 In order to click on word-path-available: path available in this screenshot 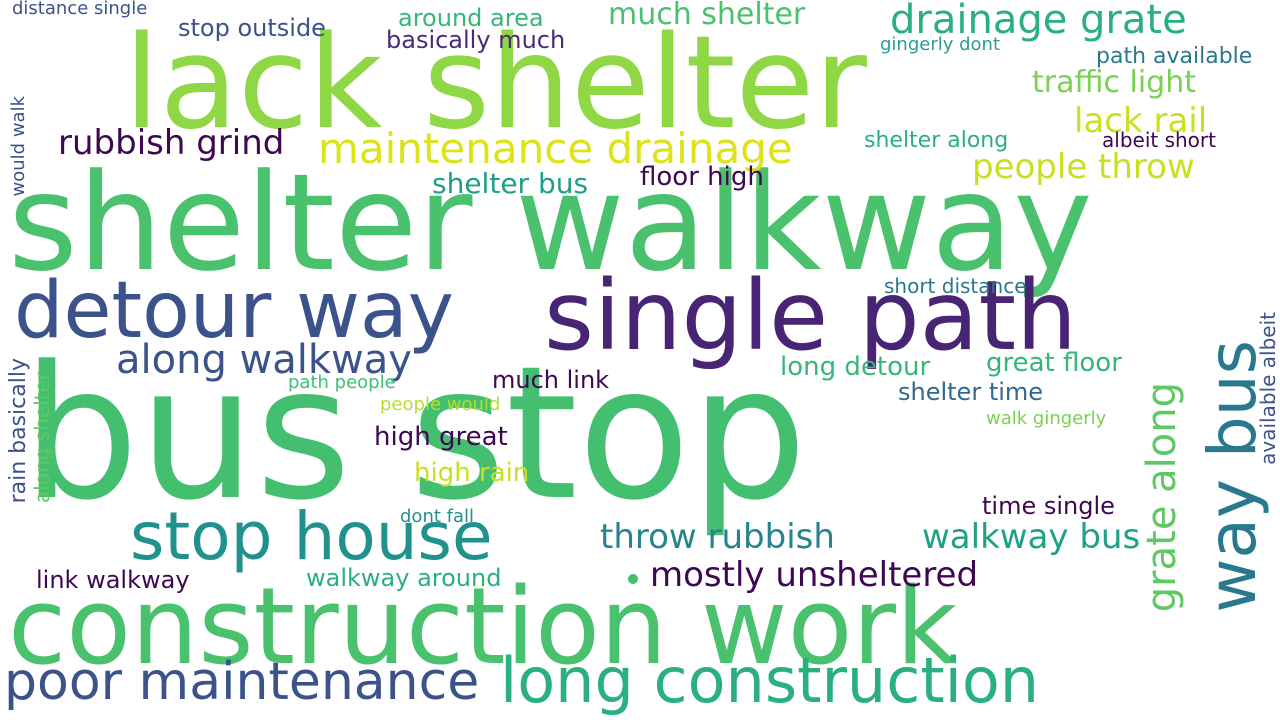, I will do `click(1174, 56)`.